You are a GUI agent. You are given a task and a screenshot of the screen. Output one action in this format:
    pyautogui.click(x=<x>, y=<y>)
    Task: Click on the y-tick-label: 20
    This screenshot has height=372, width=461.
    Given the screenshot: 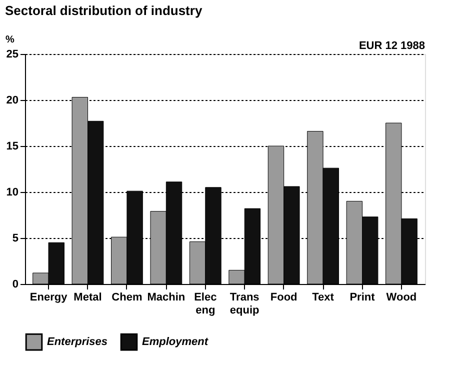 What is the action you would take?
    pyautogui.click(x=12, y=100)
    